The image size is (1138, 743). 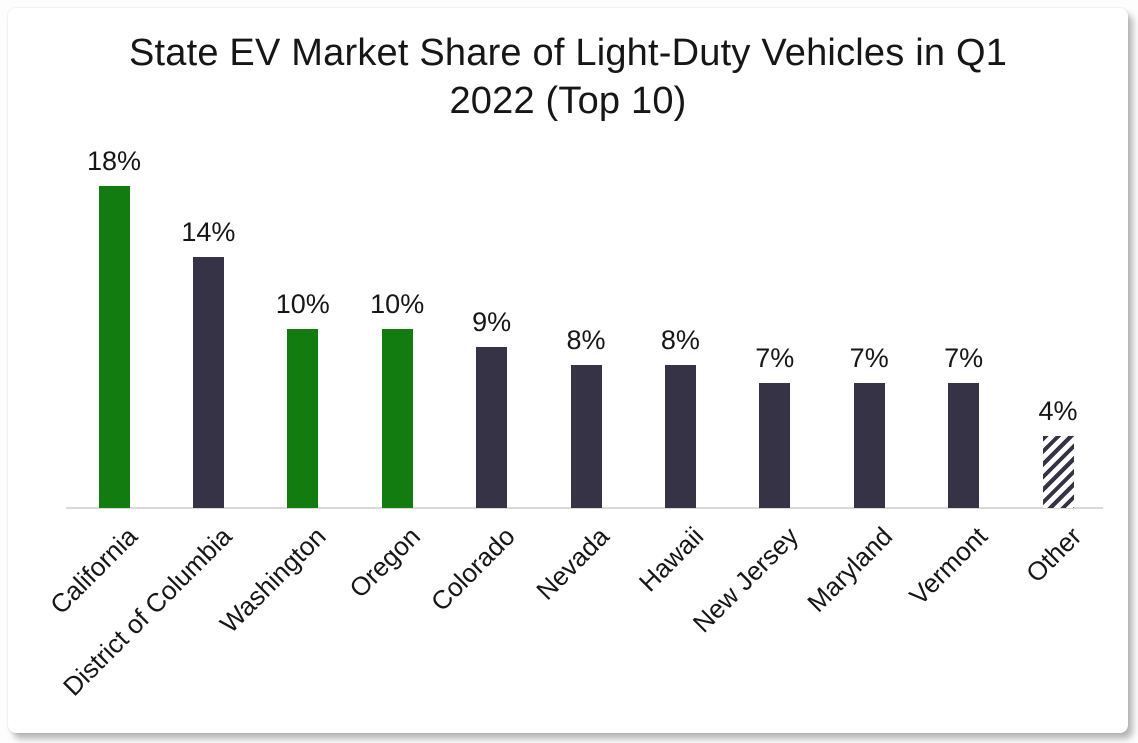 What do you see at coordinates (114, 161) in the screenshot?
I see `bar-value-label-california: 18%` at bounding box center [114, 161].